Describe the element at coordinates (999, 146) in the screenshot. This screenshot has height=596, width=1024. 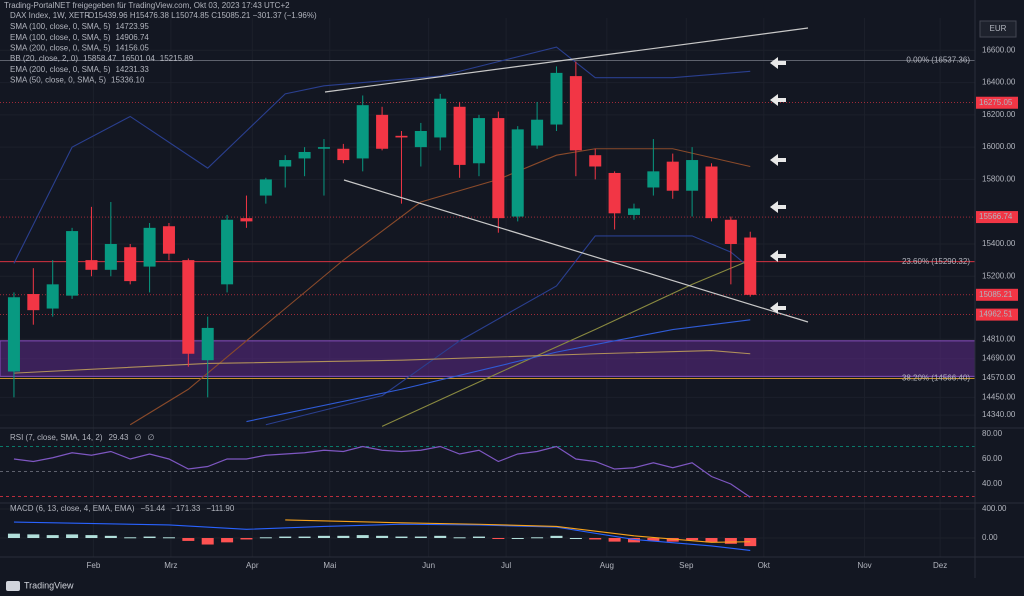
I see `y-tick-label: 16000.00` at that location.